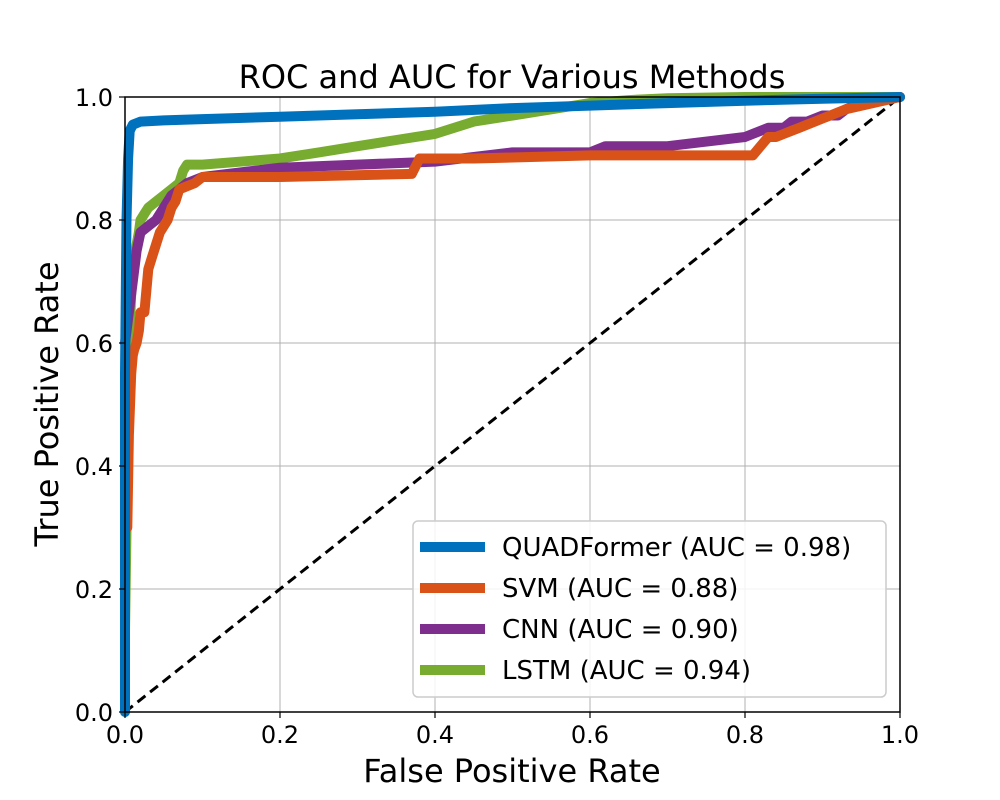 The image size is (1000, 800). Describe the element at coordinates (94, 713) in the screenshot. I see `y-tick-label: 0.0` at that location.